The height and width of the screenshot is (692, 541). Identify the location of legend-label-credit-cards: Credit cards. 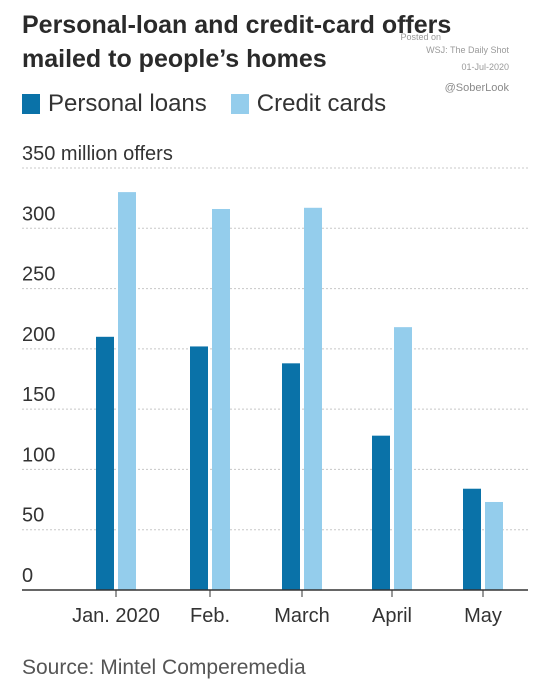
(321, 103).